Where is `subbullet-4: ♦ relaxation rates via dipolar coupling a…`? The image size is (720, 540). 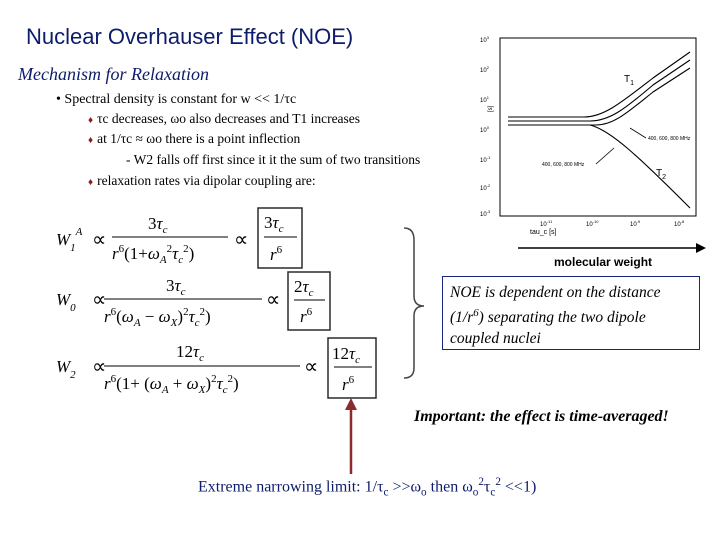 subbullet-4: ♦ relaxation rates via dipolar coupling a… is located at coordinates (202, 181).